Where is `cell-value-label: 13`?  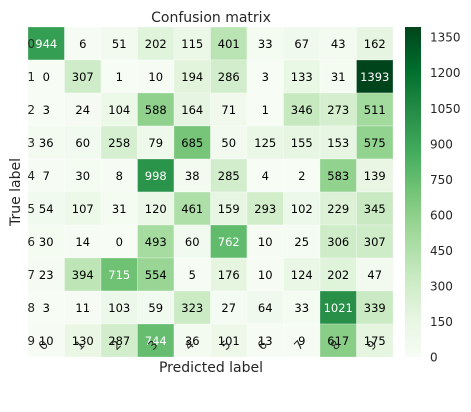 cell-value-label: 13 is located at coordinates (265, 341).